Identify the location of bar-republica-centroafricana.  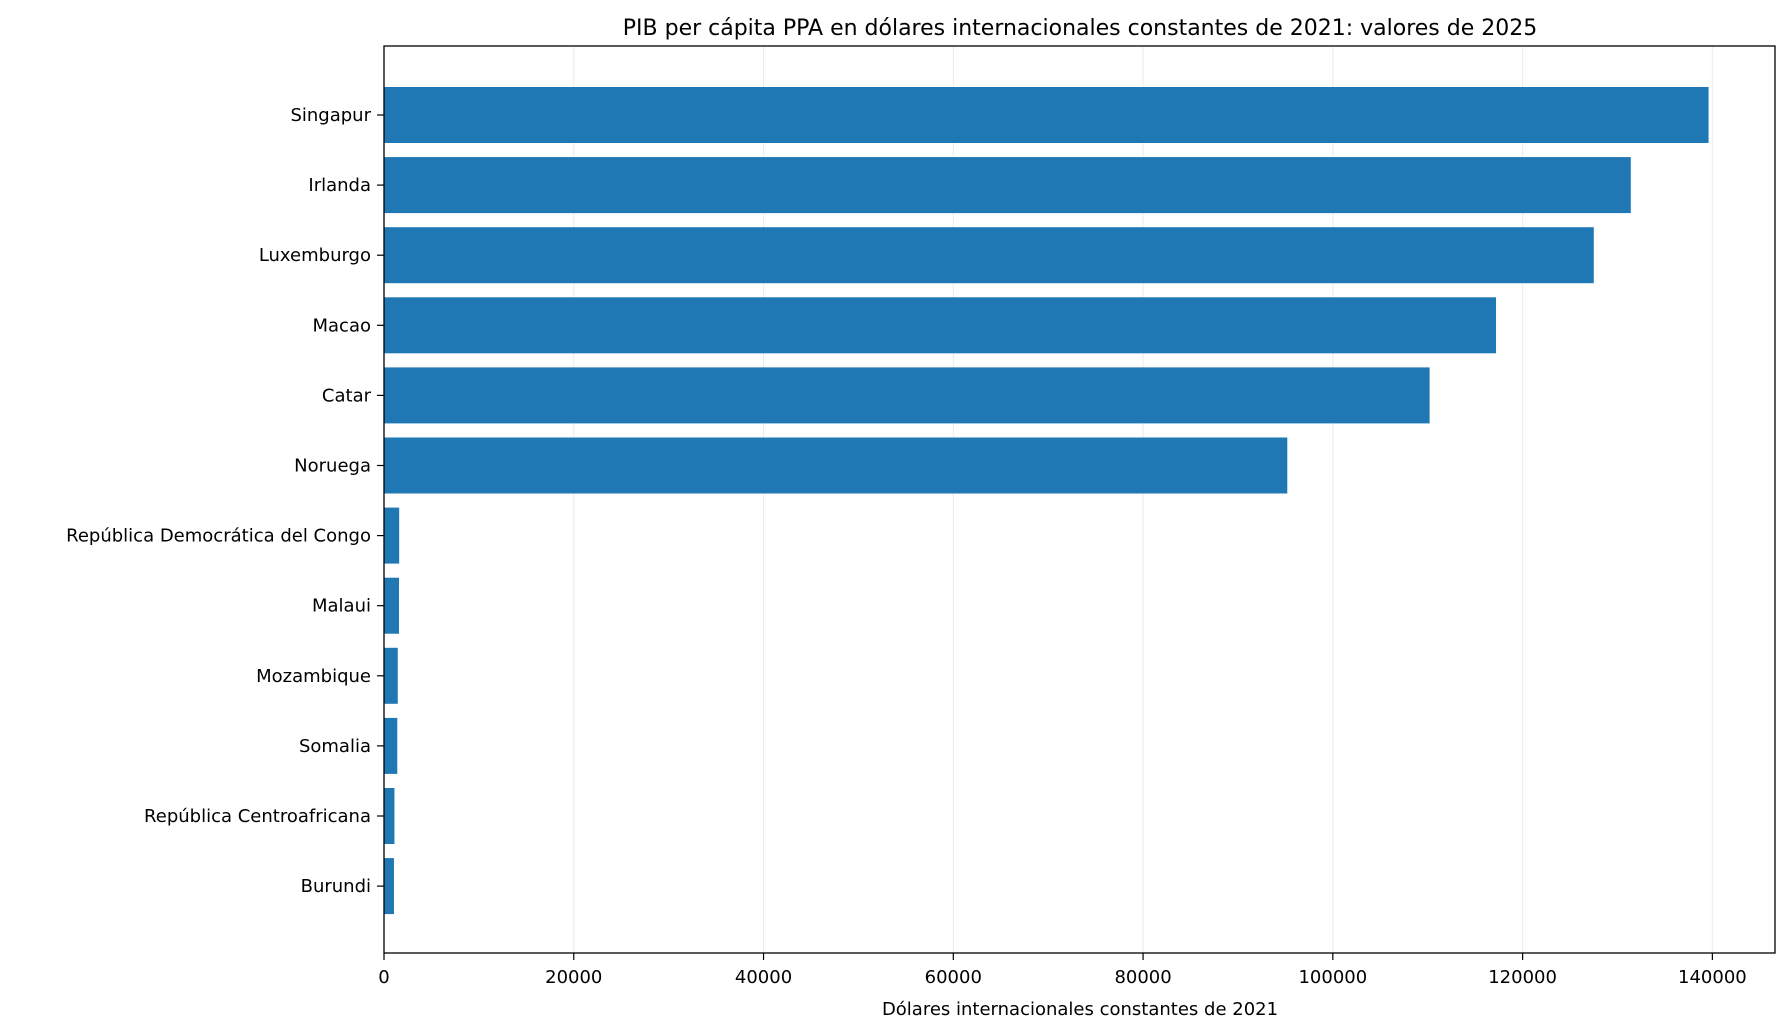
(389, 816).